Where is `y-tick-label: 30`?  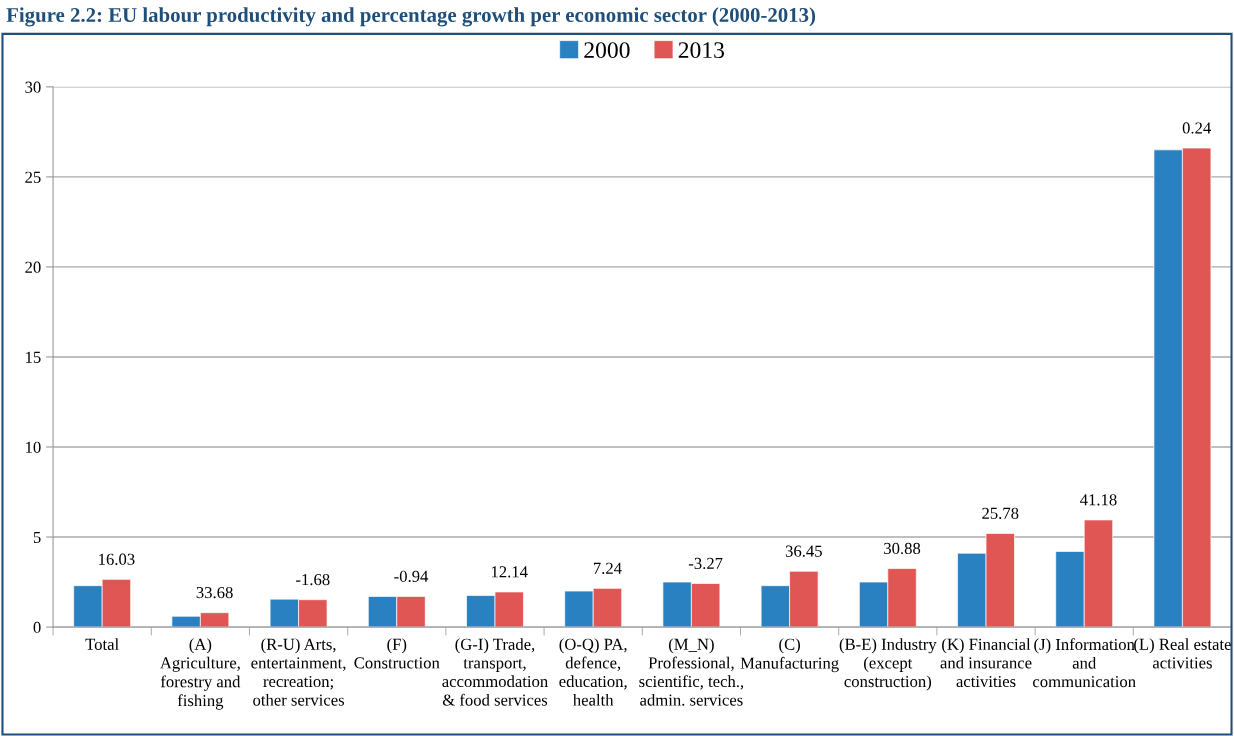 y-tick-label: 30 is located at coordinates (33, 87).